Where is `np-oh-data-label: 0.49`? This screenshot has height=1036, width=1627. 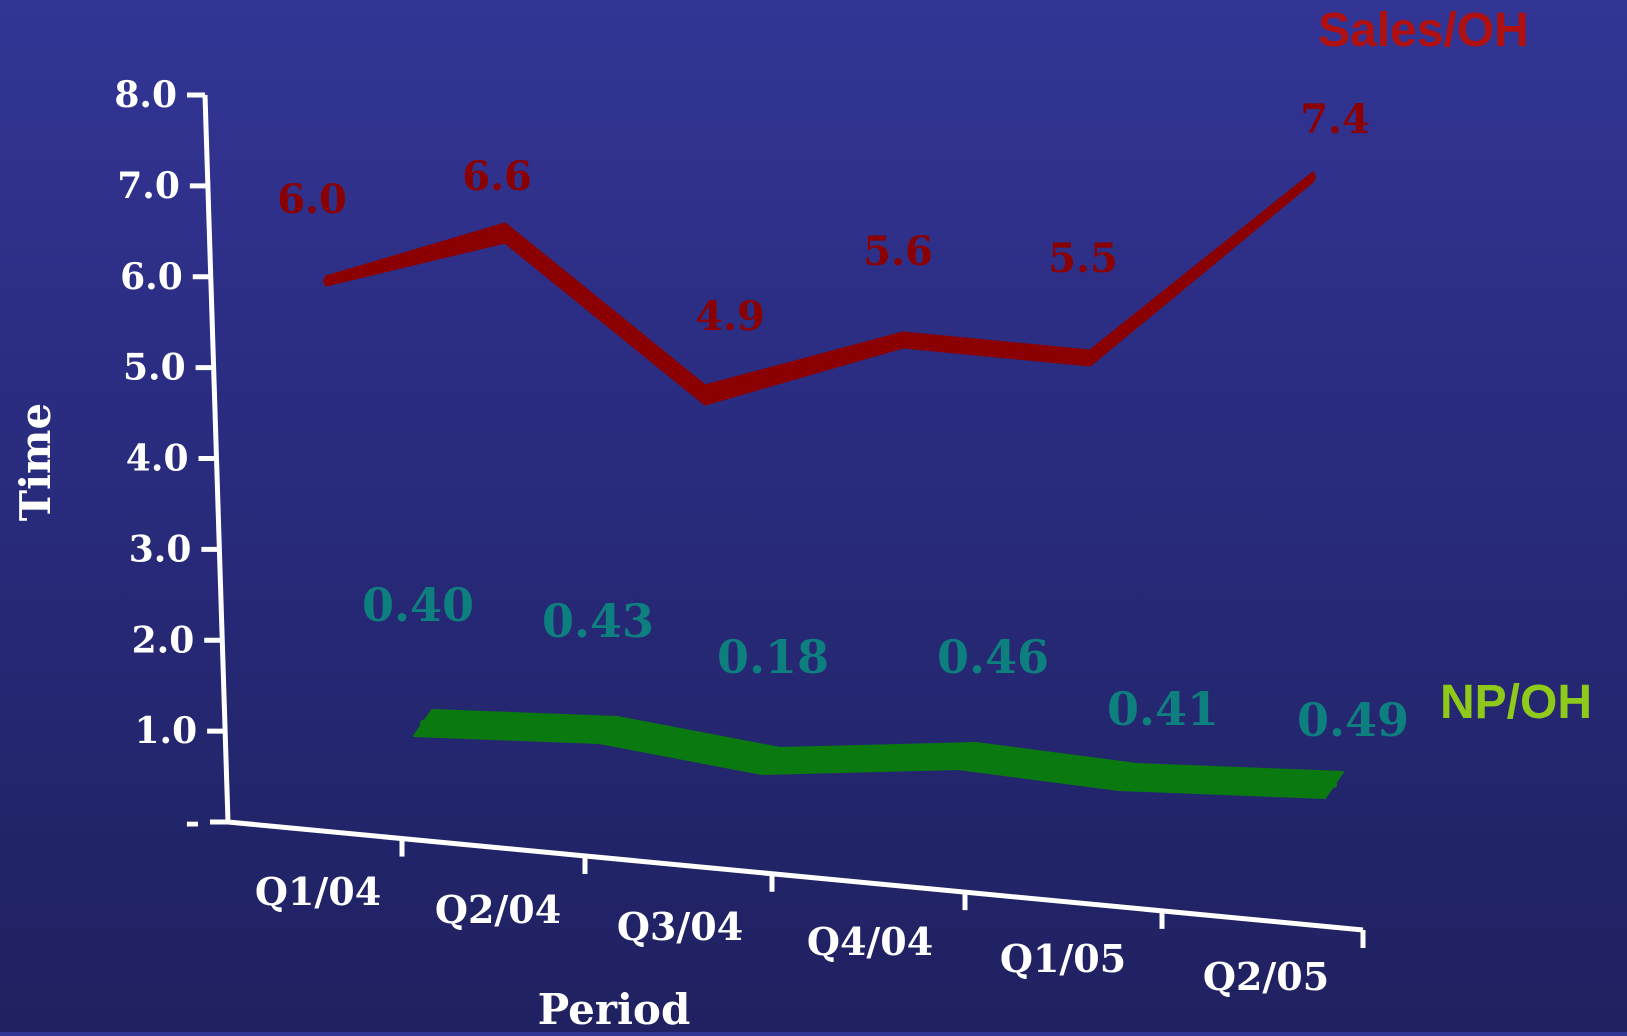
np-oh-data-label: 0.49 is located at coordinates (1353, 720).